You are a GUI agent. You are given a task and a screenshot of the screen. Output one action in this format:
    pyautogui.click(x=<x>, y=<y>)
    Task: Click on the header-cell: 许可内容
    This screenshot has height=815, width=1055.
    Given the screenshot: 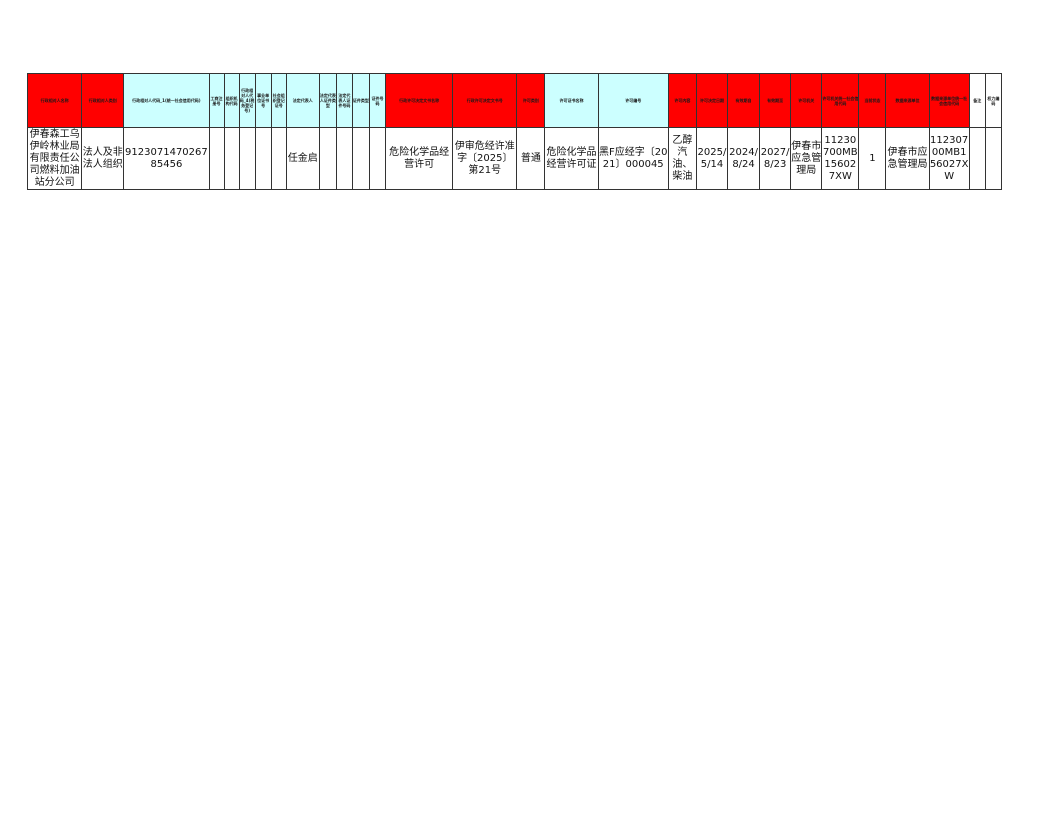 What is the action you would take?
    pyautogui.click(x=682, y=100)
    